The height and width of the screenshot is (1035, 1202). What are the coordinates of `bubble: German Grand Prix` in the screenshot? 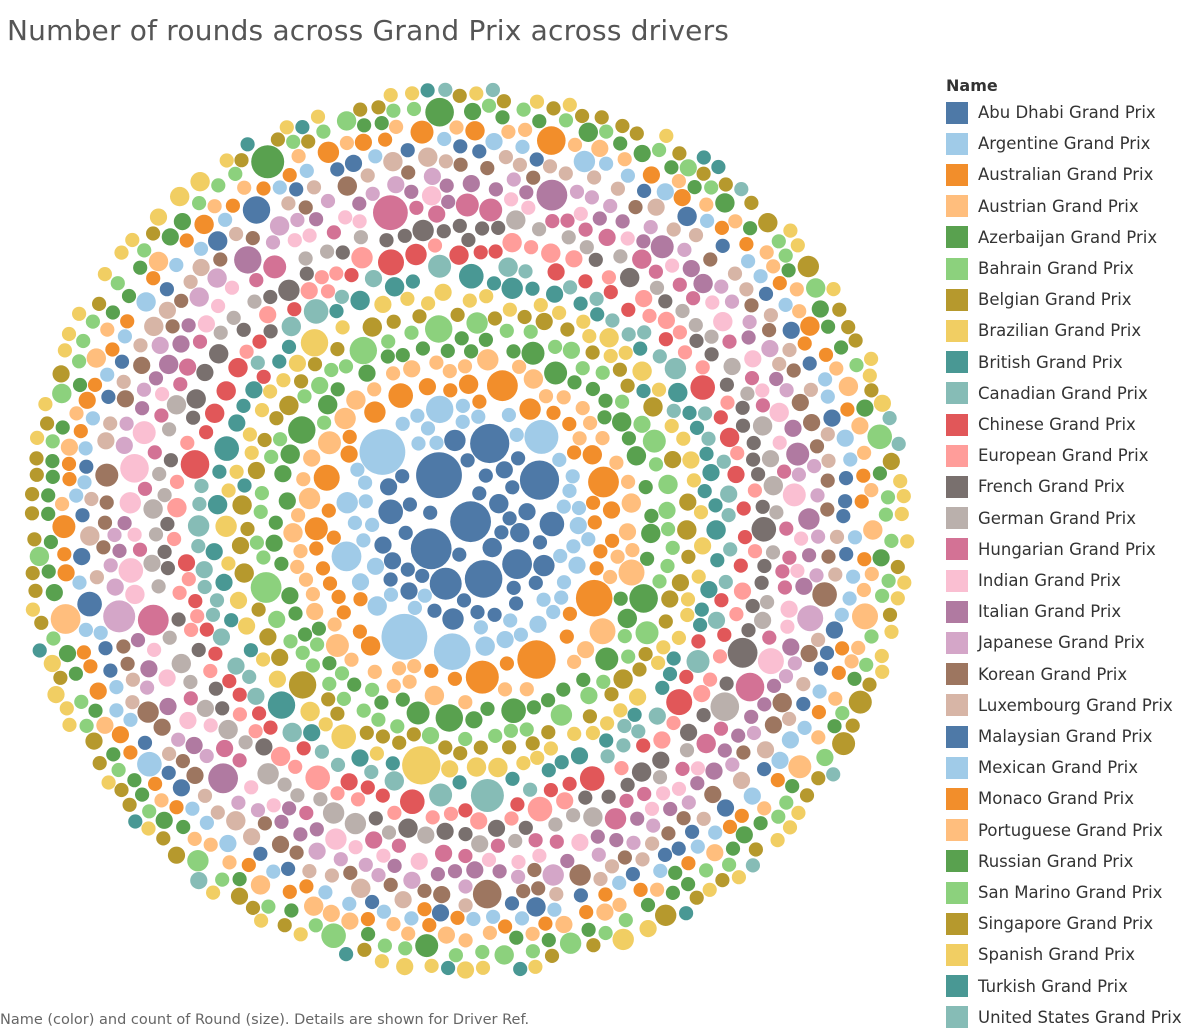 It's located at (297, 795).